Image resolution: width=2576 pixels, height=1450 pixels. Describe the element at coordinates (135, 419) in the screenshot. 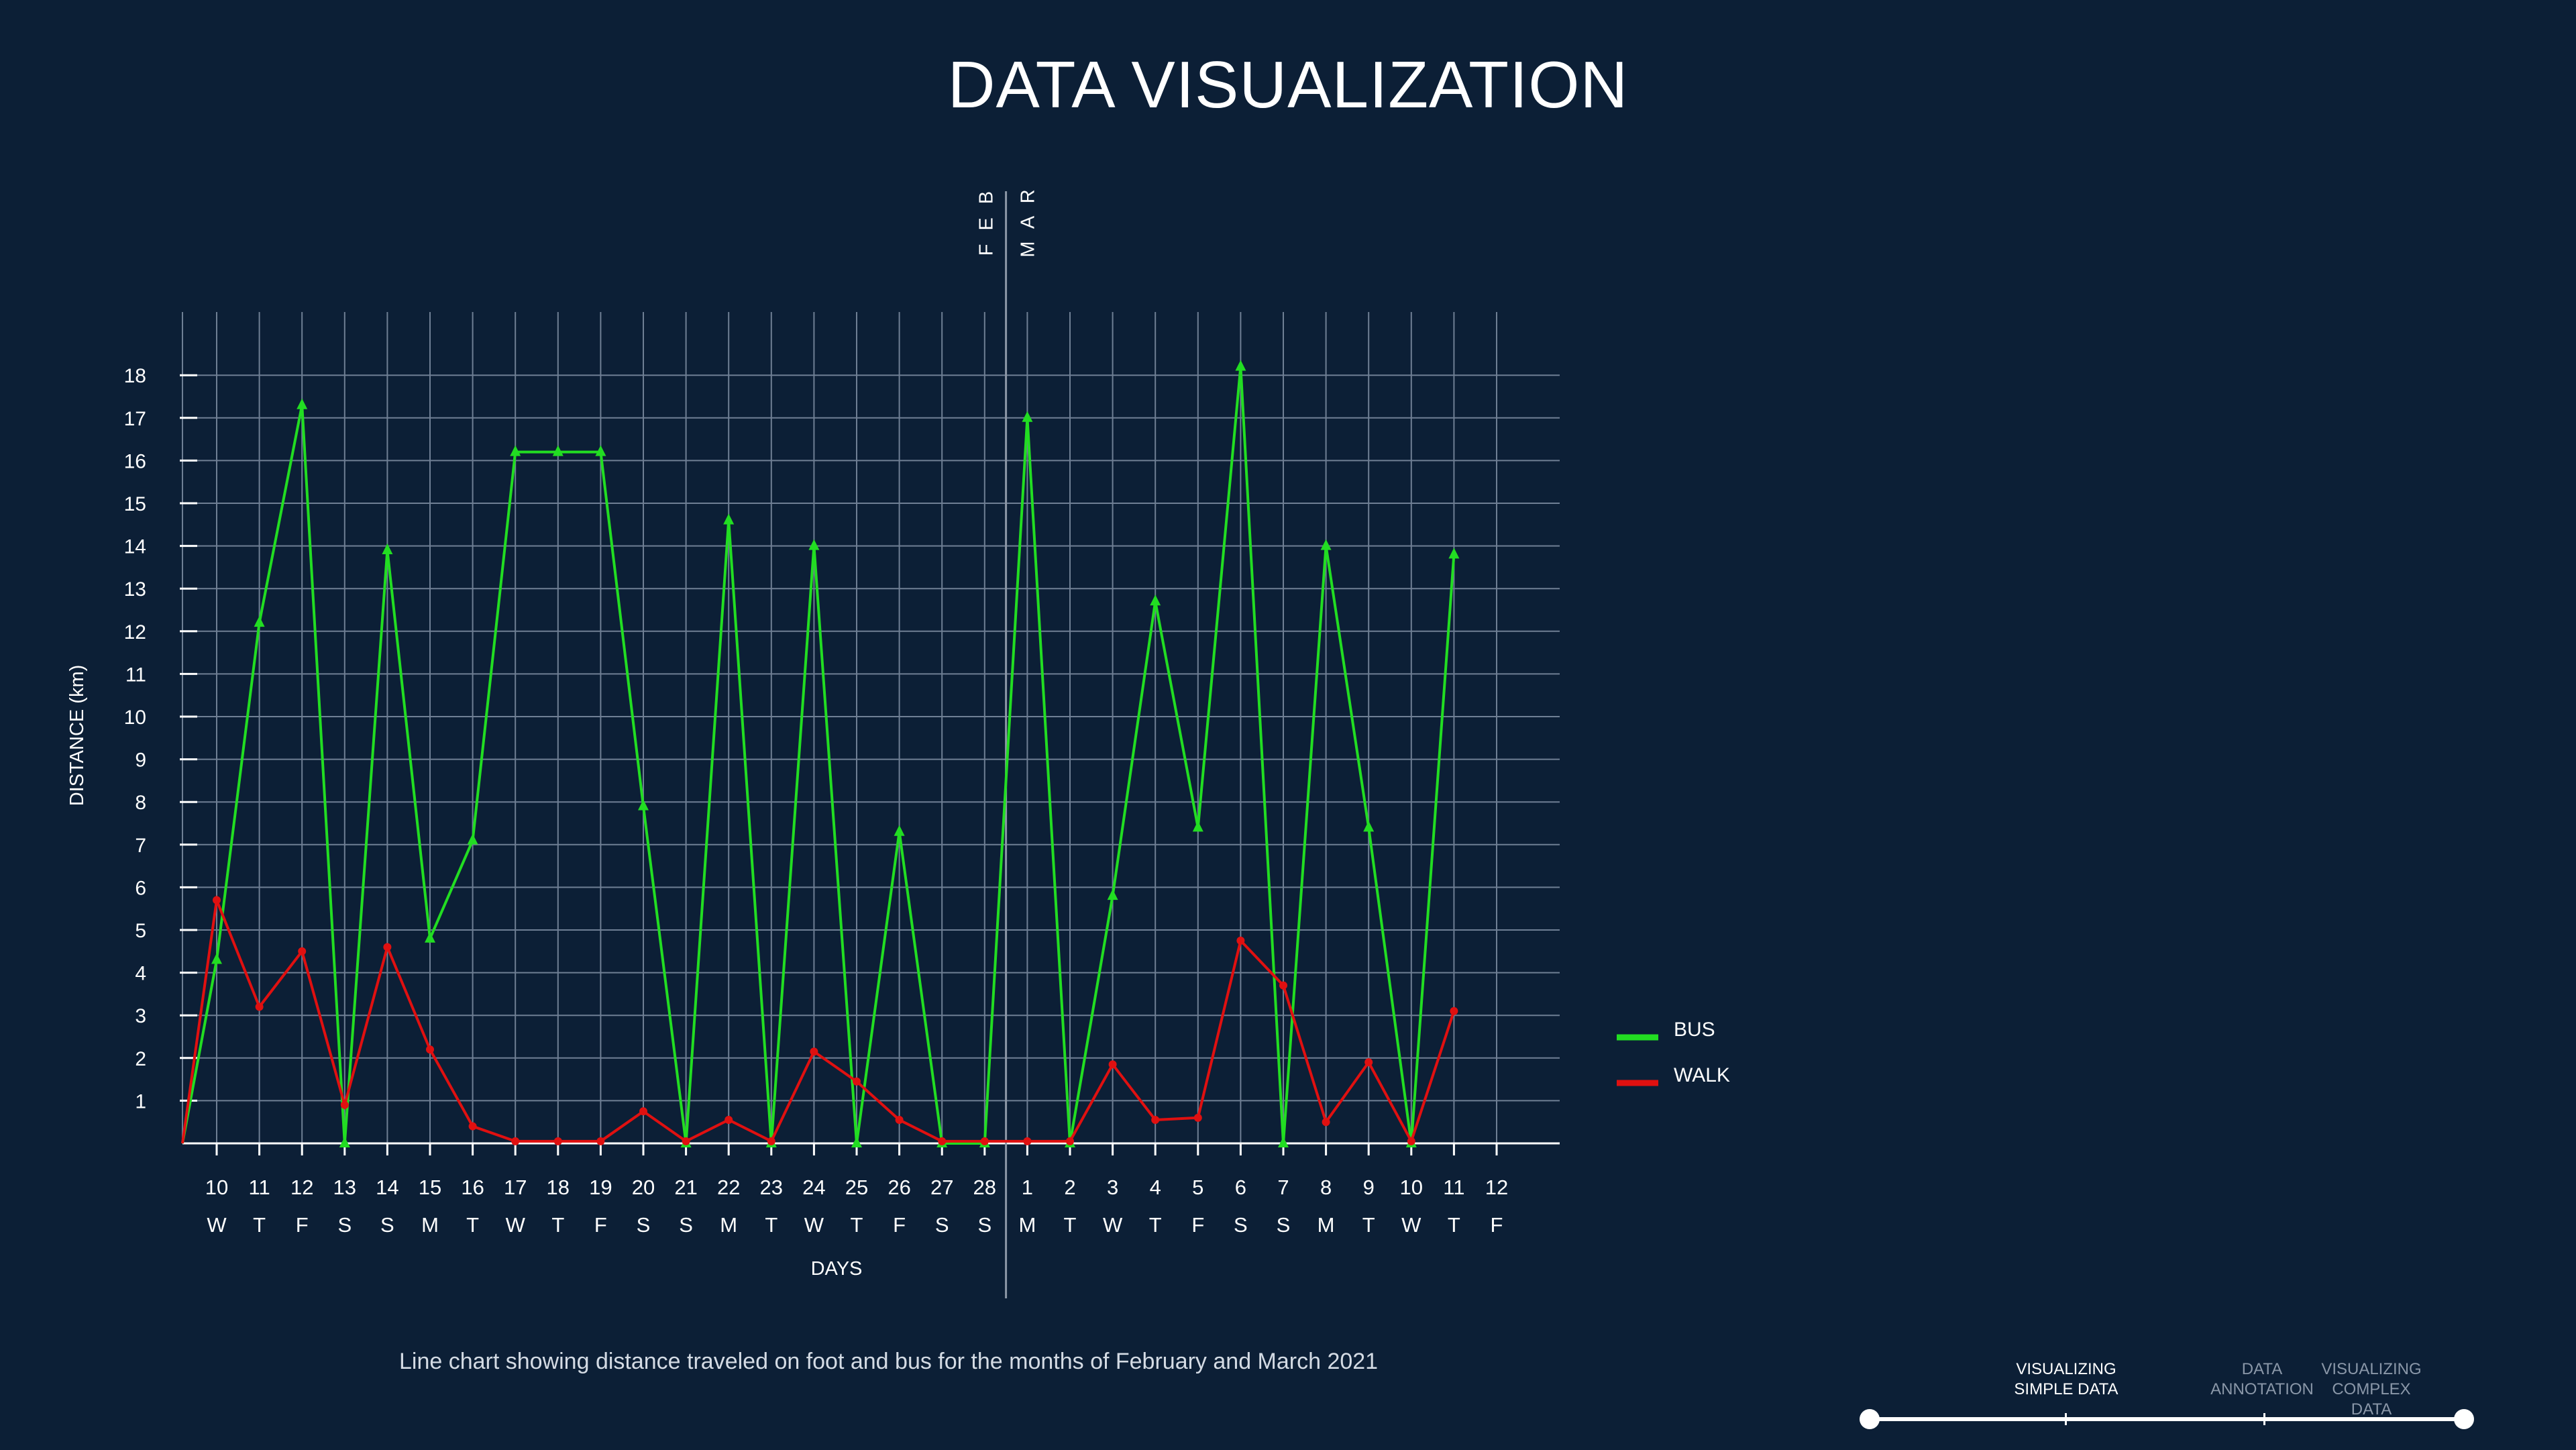

I see `y-tick-label: 17` at that location.